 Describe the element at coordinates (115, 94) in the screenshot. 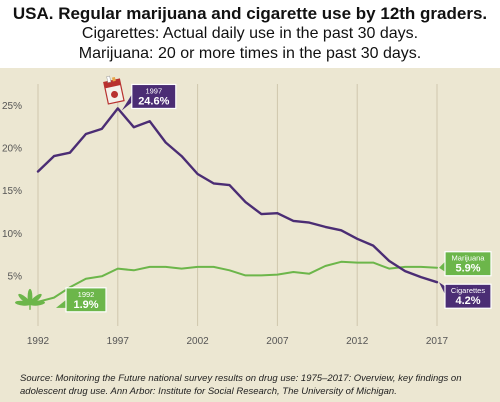

I see `cigarette-pack-emblem` at that location.